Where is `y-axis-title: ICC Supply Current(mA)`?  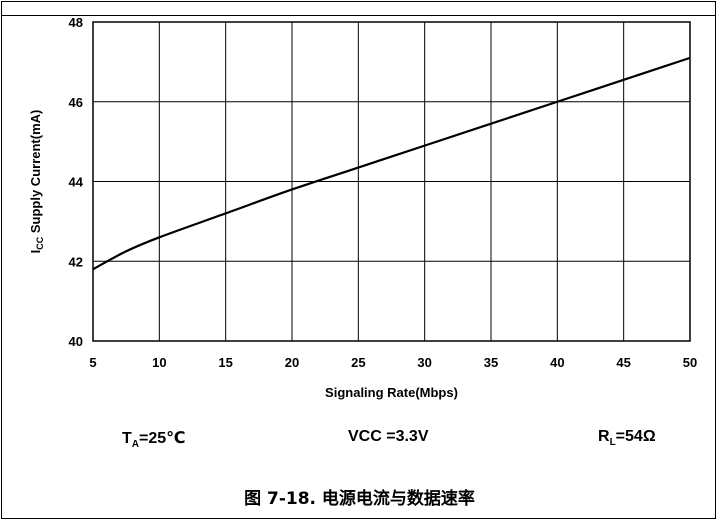
y-axis-title: ICC Supply Current(mA) is located at coordinates (36, 182).